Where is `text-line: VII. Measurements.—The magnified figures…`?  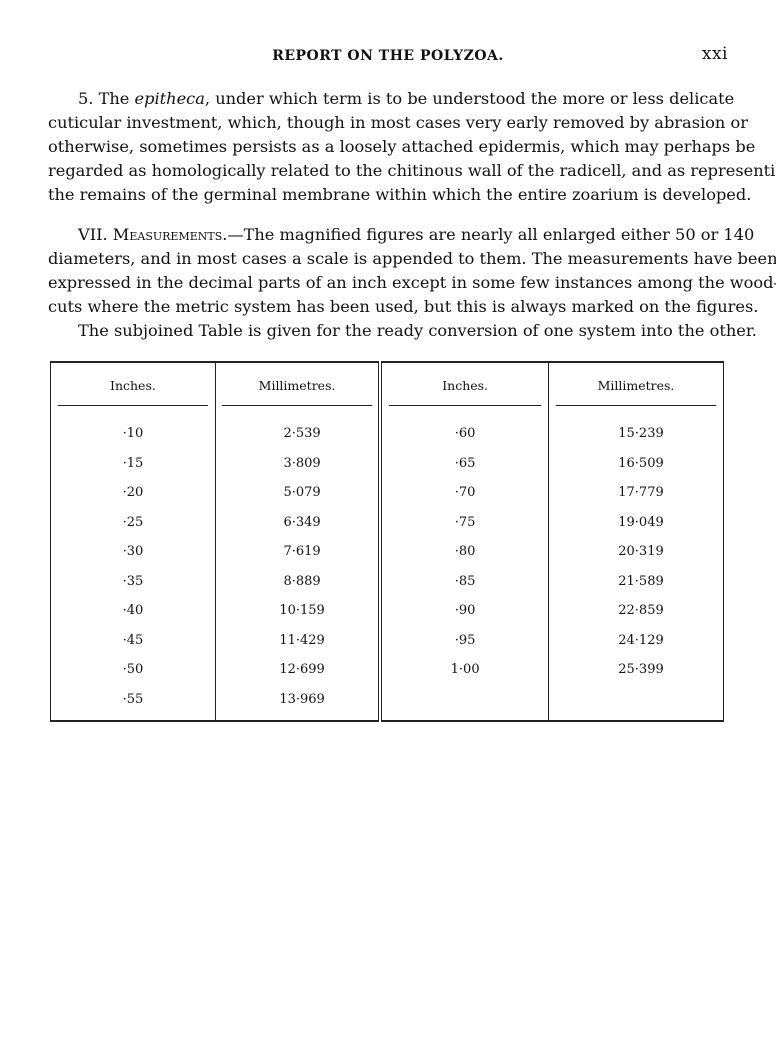 text-line: VII. Measurements.—The magnified figures… is located at coordinates (401, 235).